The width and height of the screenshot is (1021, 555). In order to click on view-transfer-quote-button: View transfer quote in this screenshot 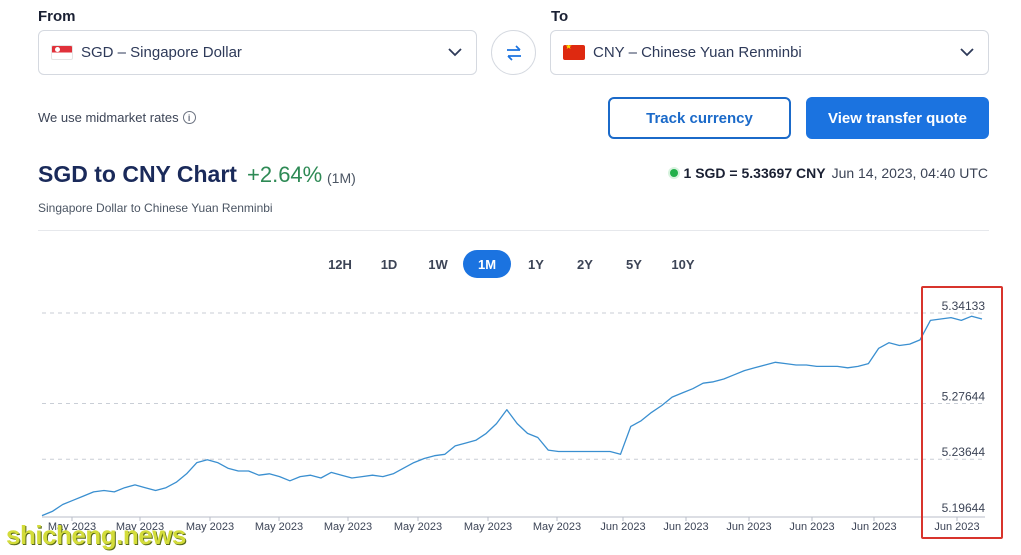, I will do `click(897, 118)`.